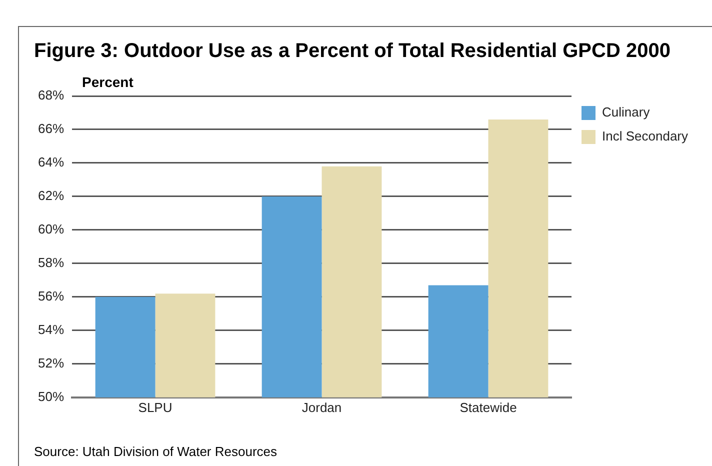  Describe the element at coordinates (488, 407) in the screenshot. I see `x-tick-label: Statewide` at that location.